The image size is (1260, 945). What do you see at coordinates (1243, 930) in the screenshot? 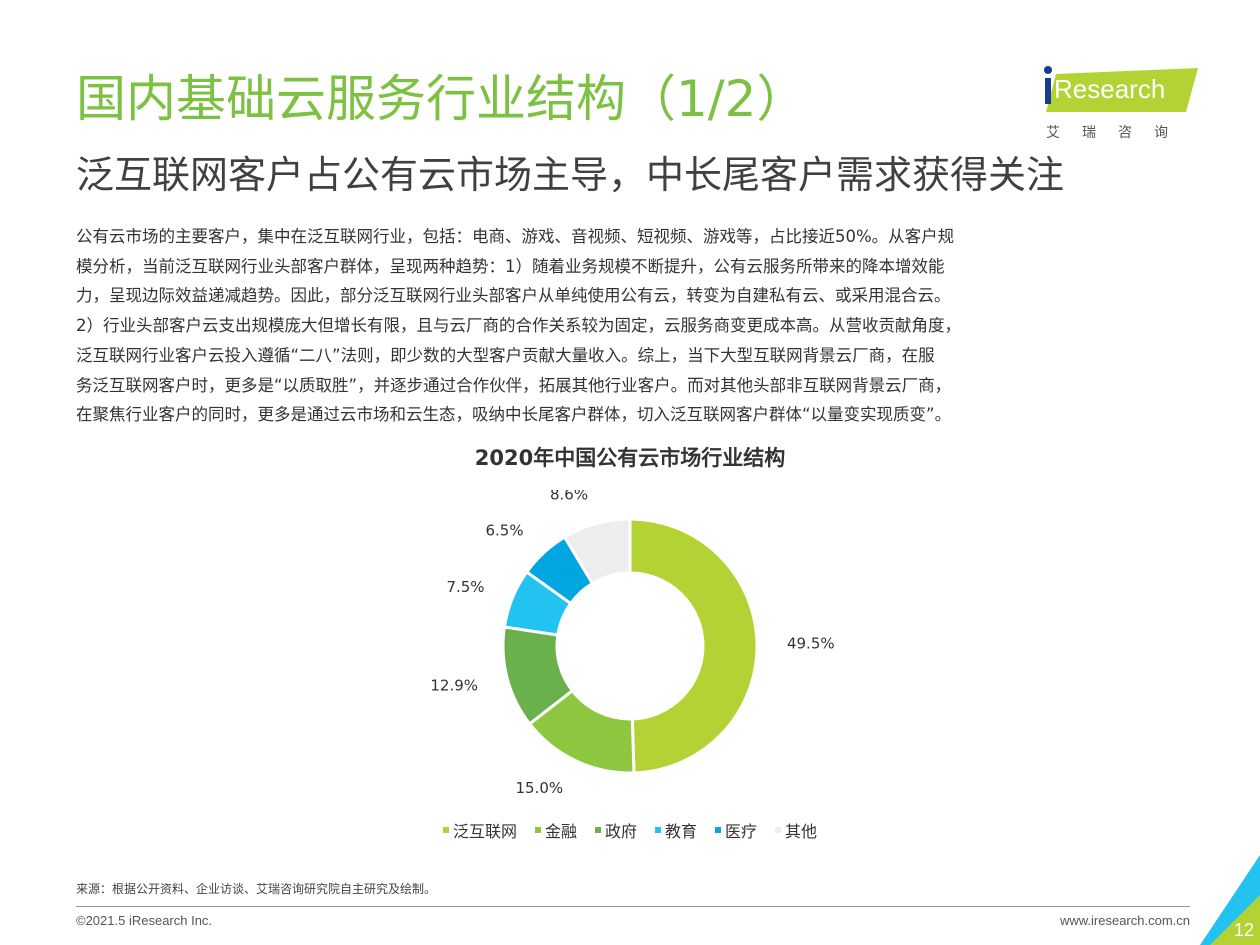
I see `page-number: 12` at bounding box center [1243, 930].